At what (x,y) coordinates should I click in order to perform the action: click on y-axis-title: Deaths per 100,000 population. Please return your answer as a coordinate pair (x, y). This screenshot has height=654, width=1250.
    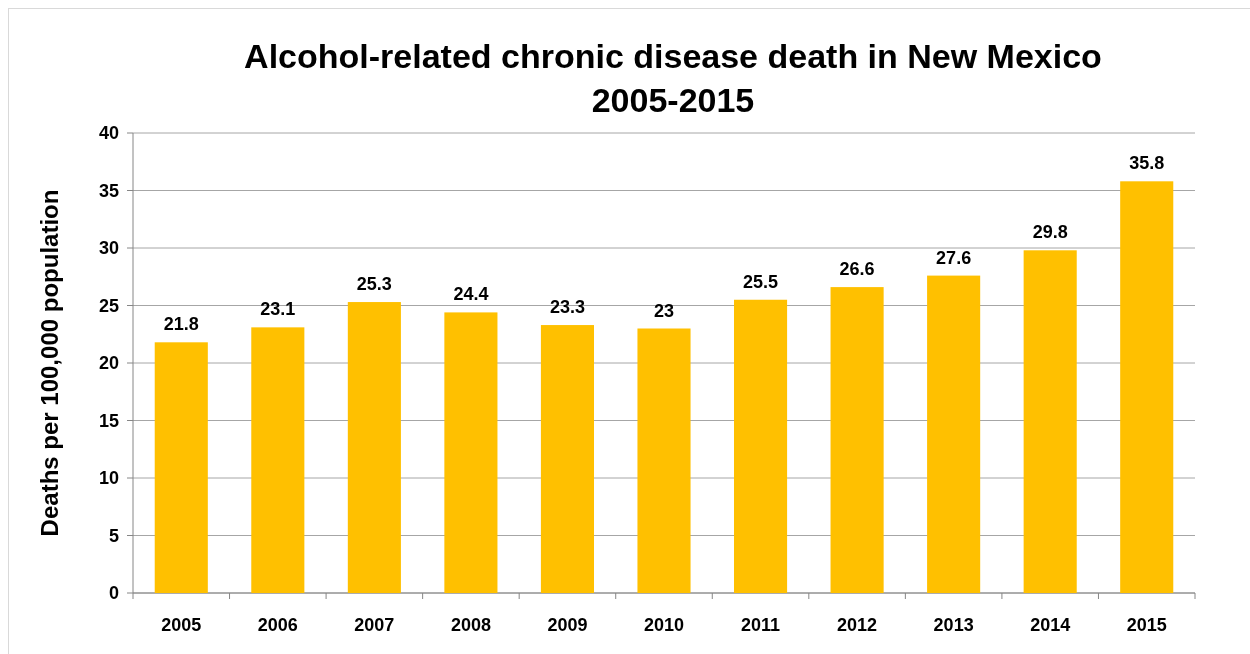
    Looking at the image, I should click on (49, 363).